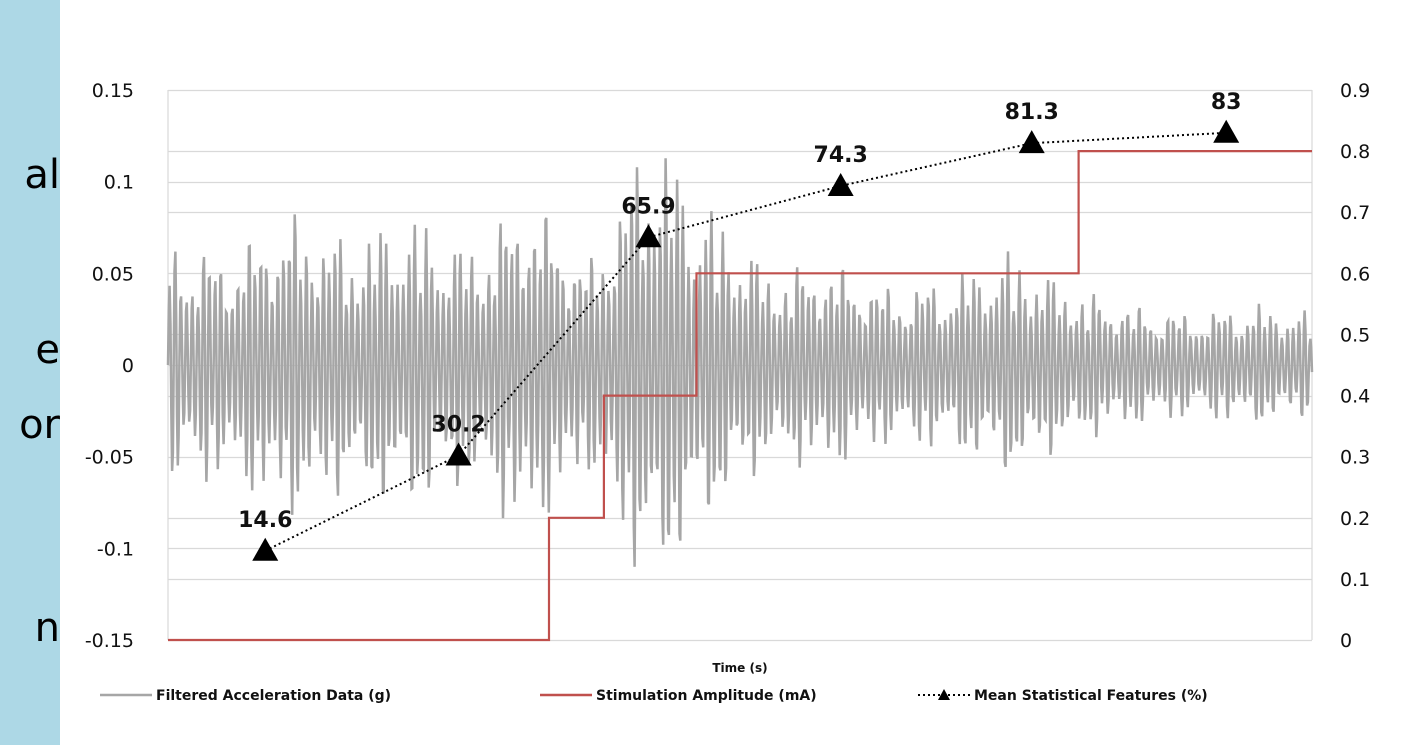 Image resolution: width=1403 pixels, height=745 pixels. What do you see at coordinates (1355, 397) in the screenshot?
I see `y-tick-label-right: 0.4` at bounding box center [1355, 397].